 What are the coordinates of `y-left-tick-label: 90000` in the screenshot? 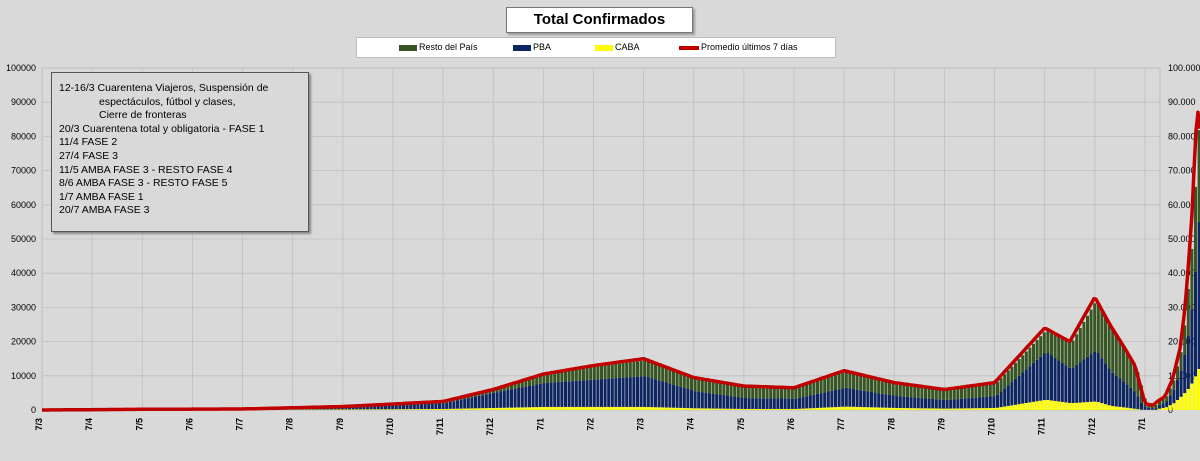 It's located at (23, 102).